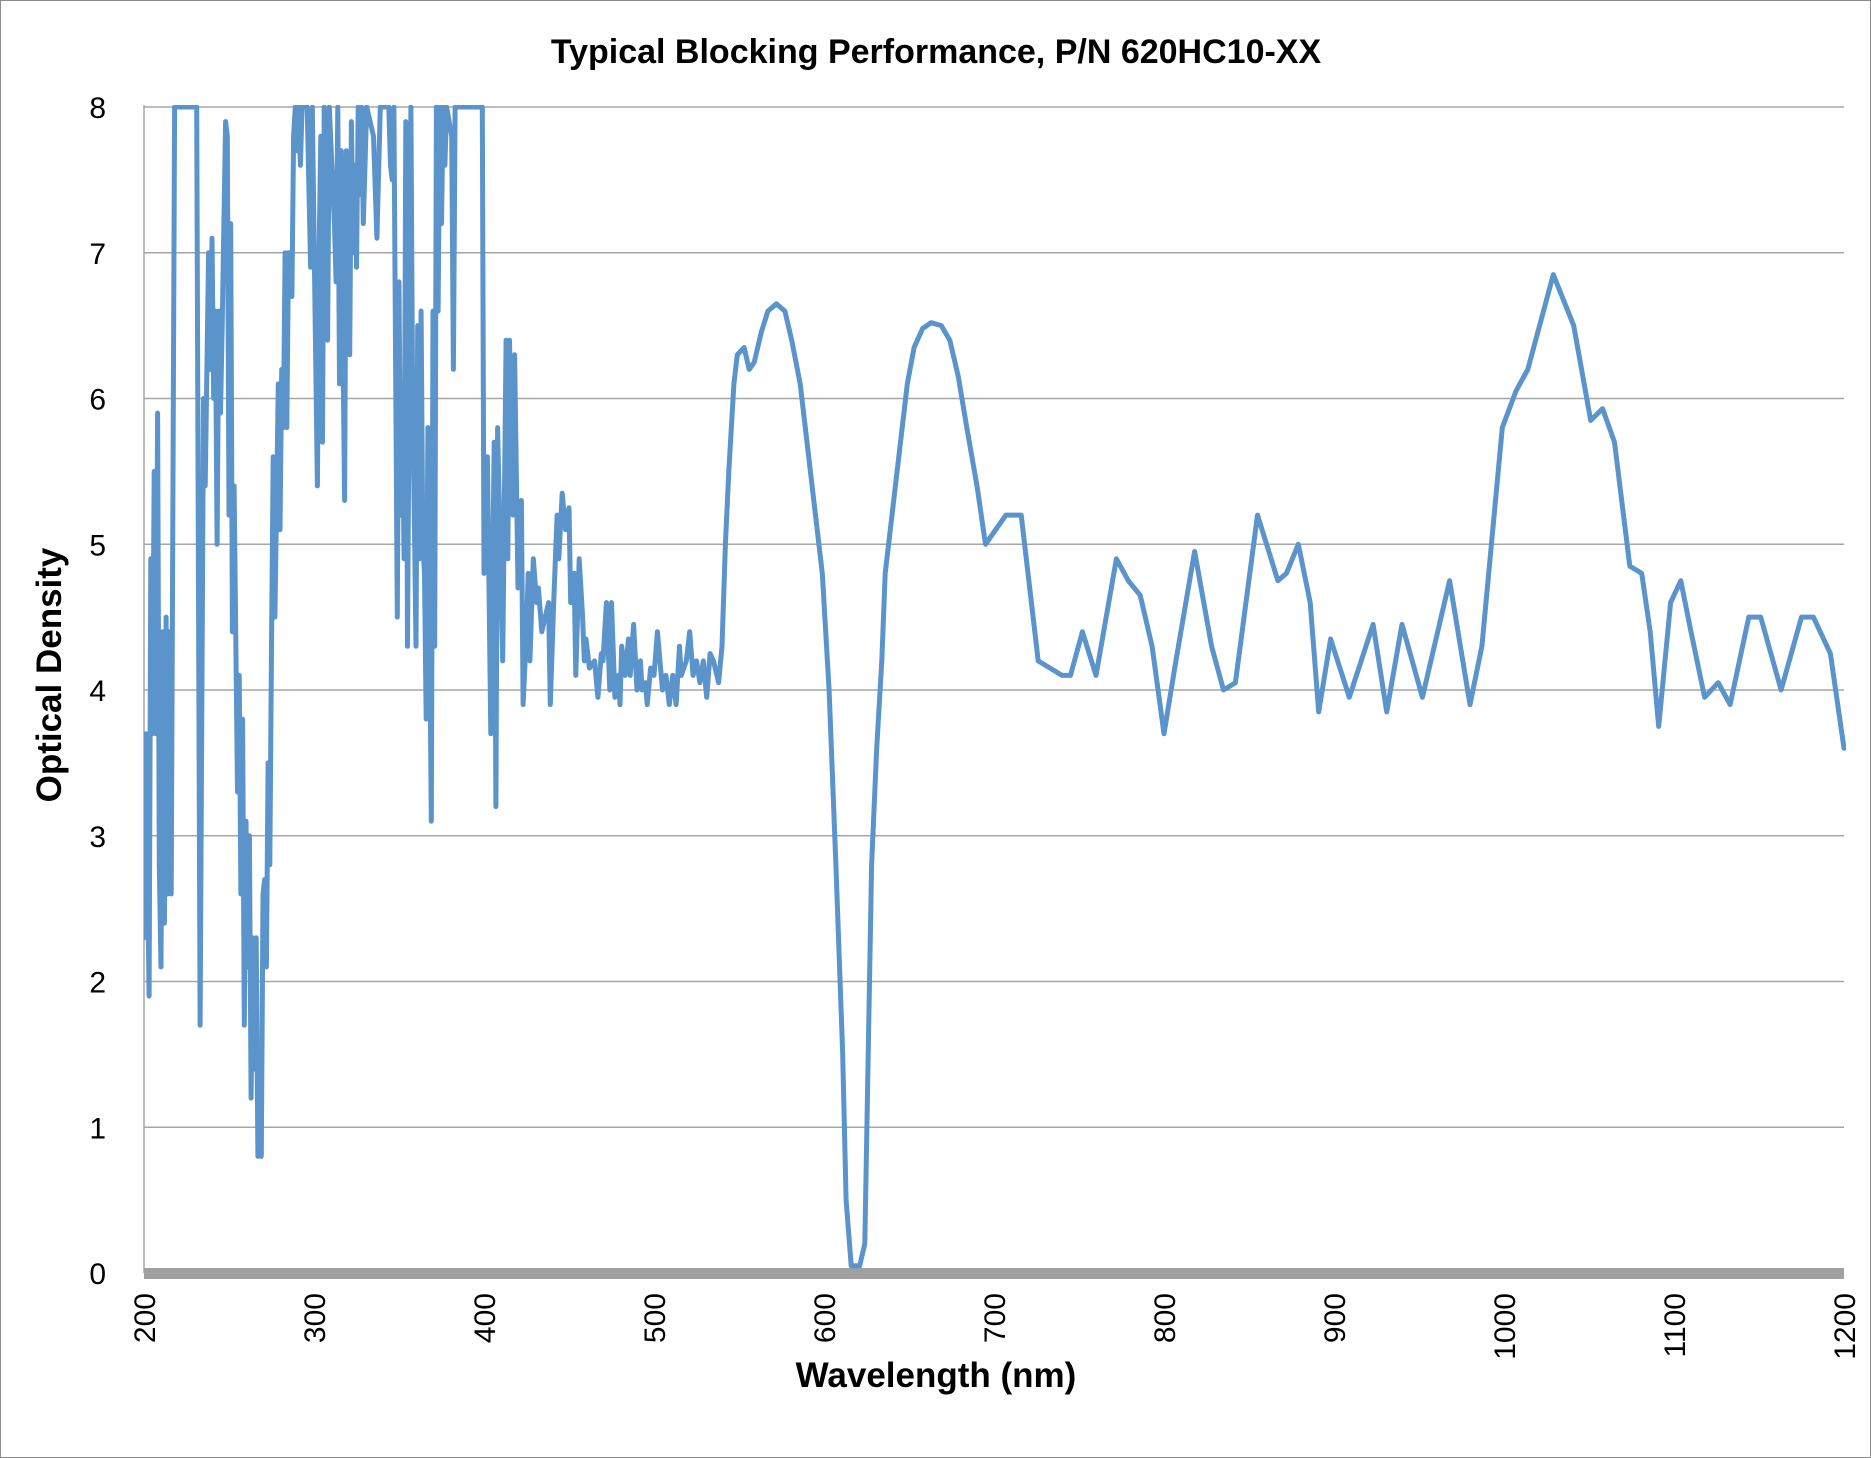 The height and width of the screenshot is (1458, 1871). What do you see at coordinates (1505, 1326) in the screenshot?
I see `x-tick-label: 1000` at bounding box center [1505, 1326].